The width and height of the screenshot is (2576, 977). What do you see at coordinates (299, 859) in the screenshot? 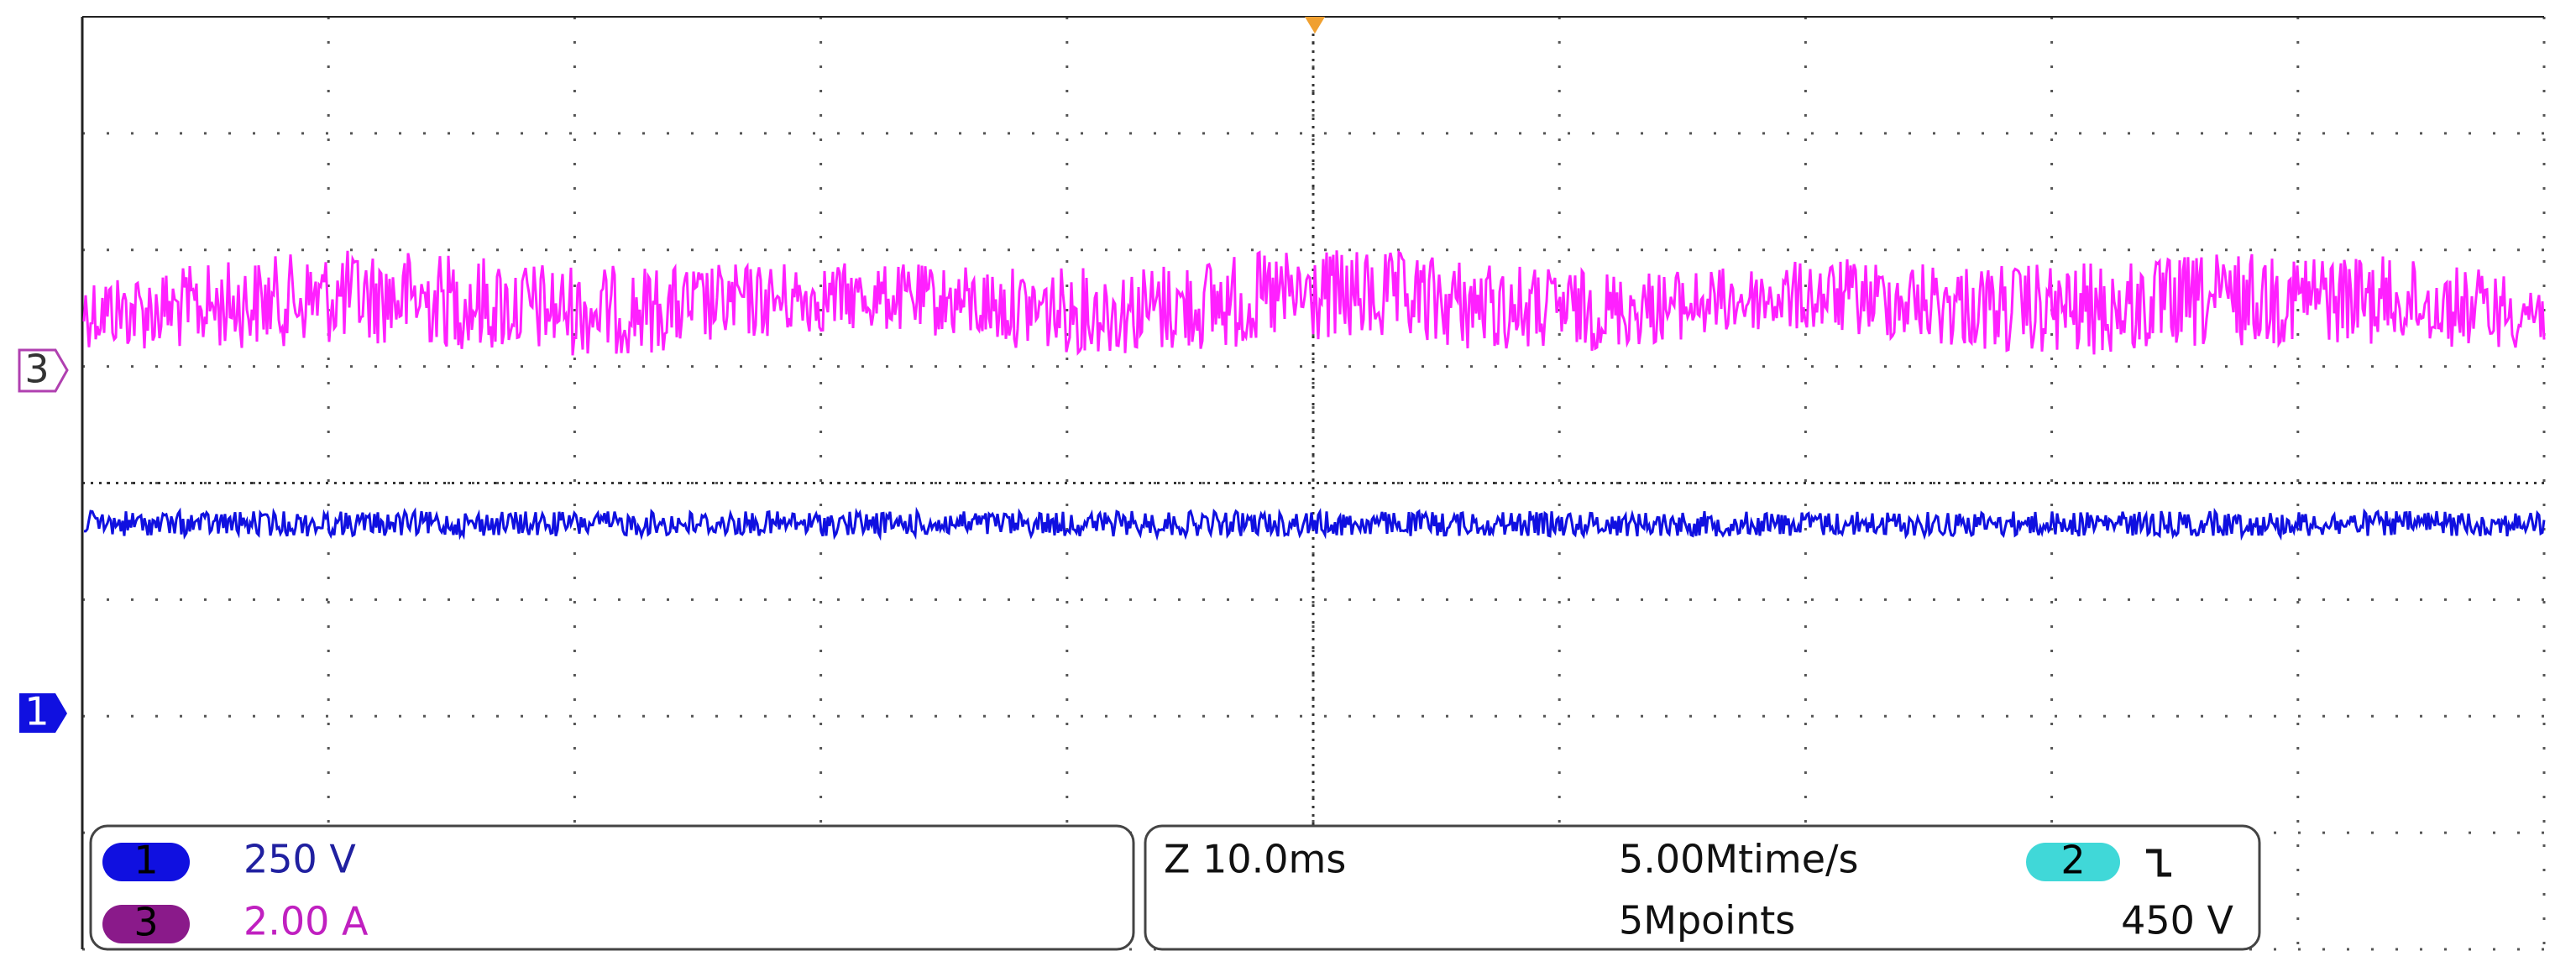
I see `ch1-scale: 250 V` at bounding box center [299, 859].